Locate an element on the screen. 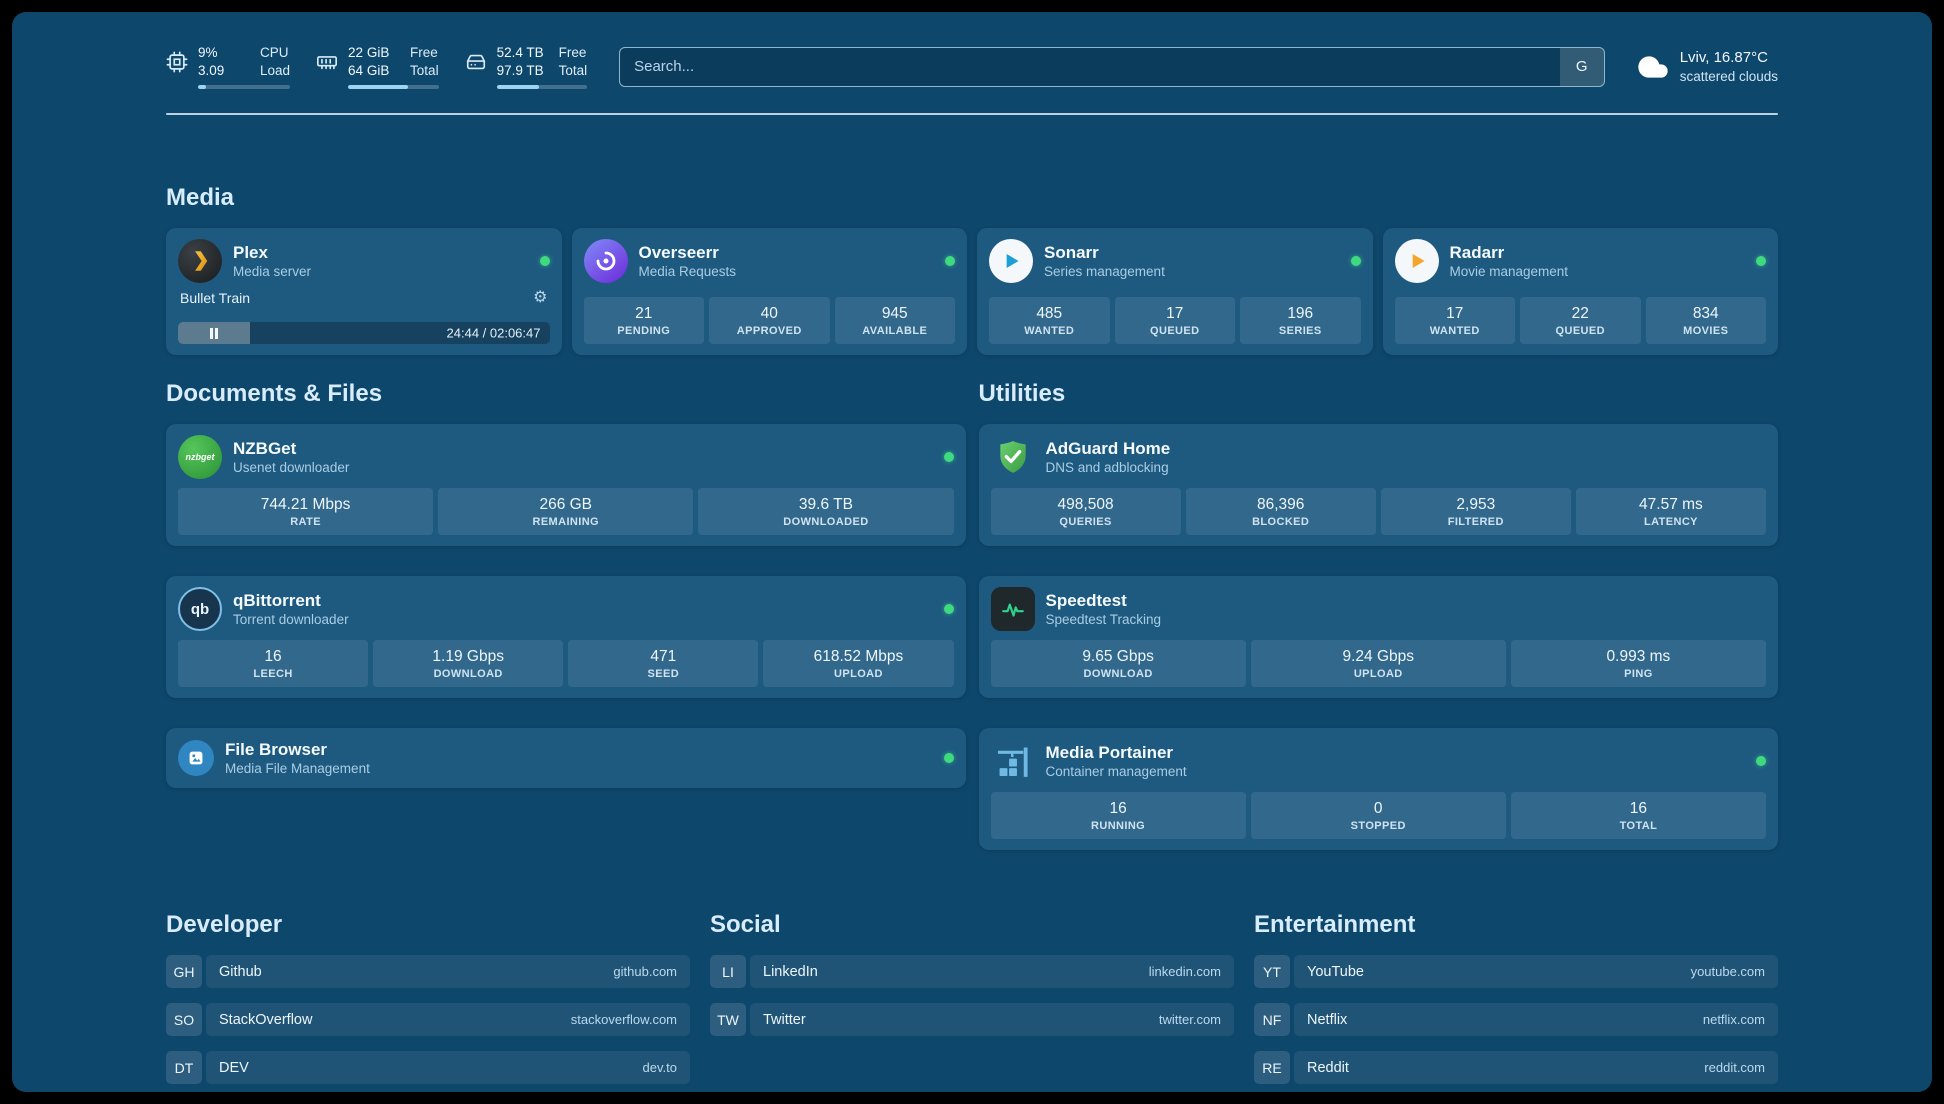 The width and height of the screenshot is (1944, 1104). plex-header: Plex Media server is located at coordinates (364, 261).